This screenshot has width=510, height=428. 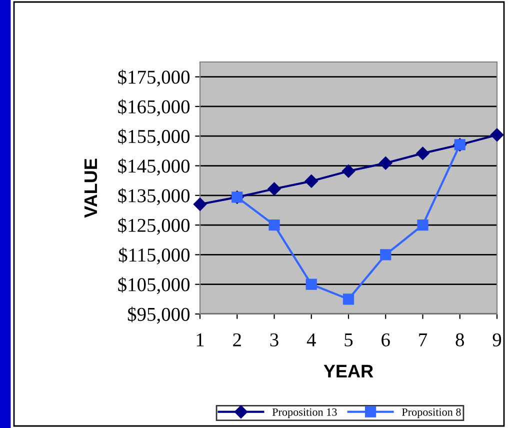 I want to click on legend-label: Proposition 8, so click(x=431, y=413).